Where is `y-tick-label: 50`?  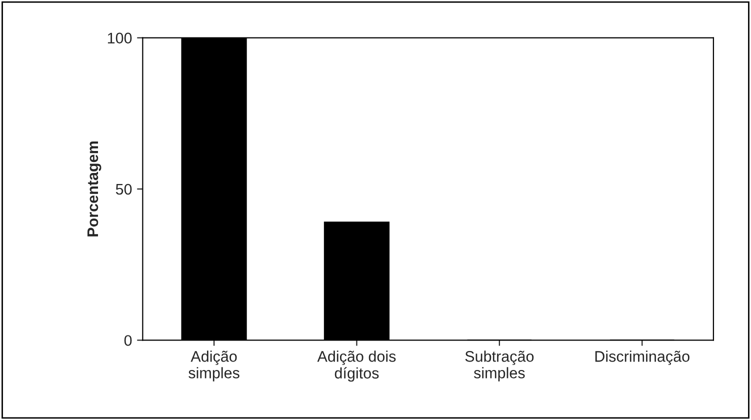
y-tick-label: 50 is located at coordinates (124, 189).